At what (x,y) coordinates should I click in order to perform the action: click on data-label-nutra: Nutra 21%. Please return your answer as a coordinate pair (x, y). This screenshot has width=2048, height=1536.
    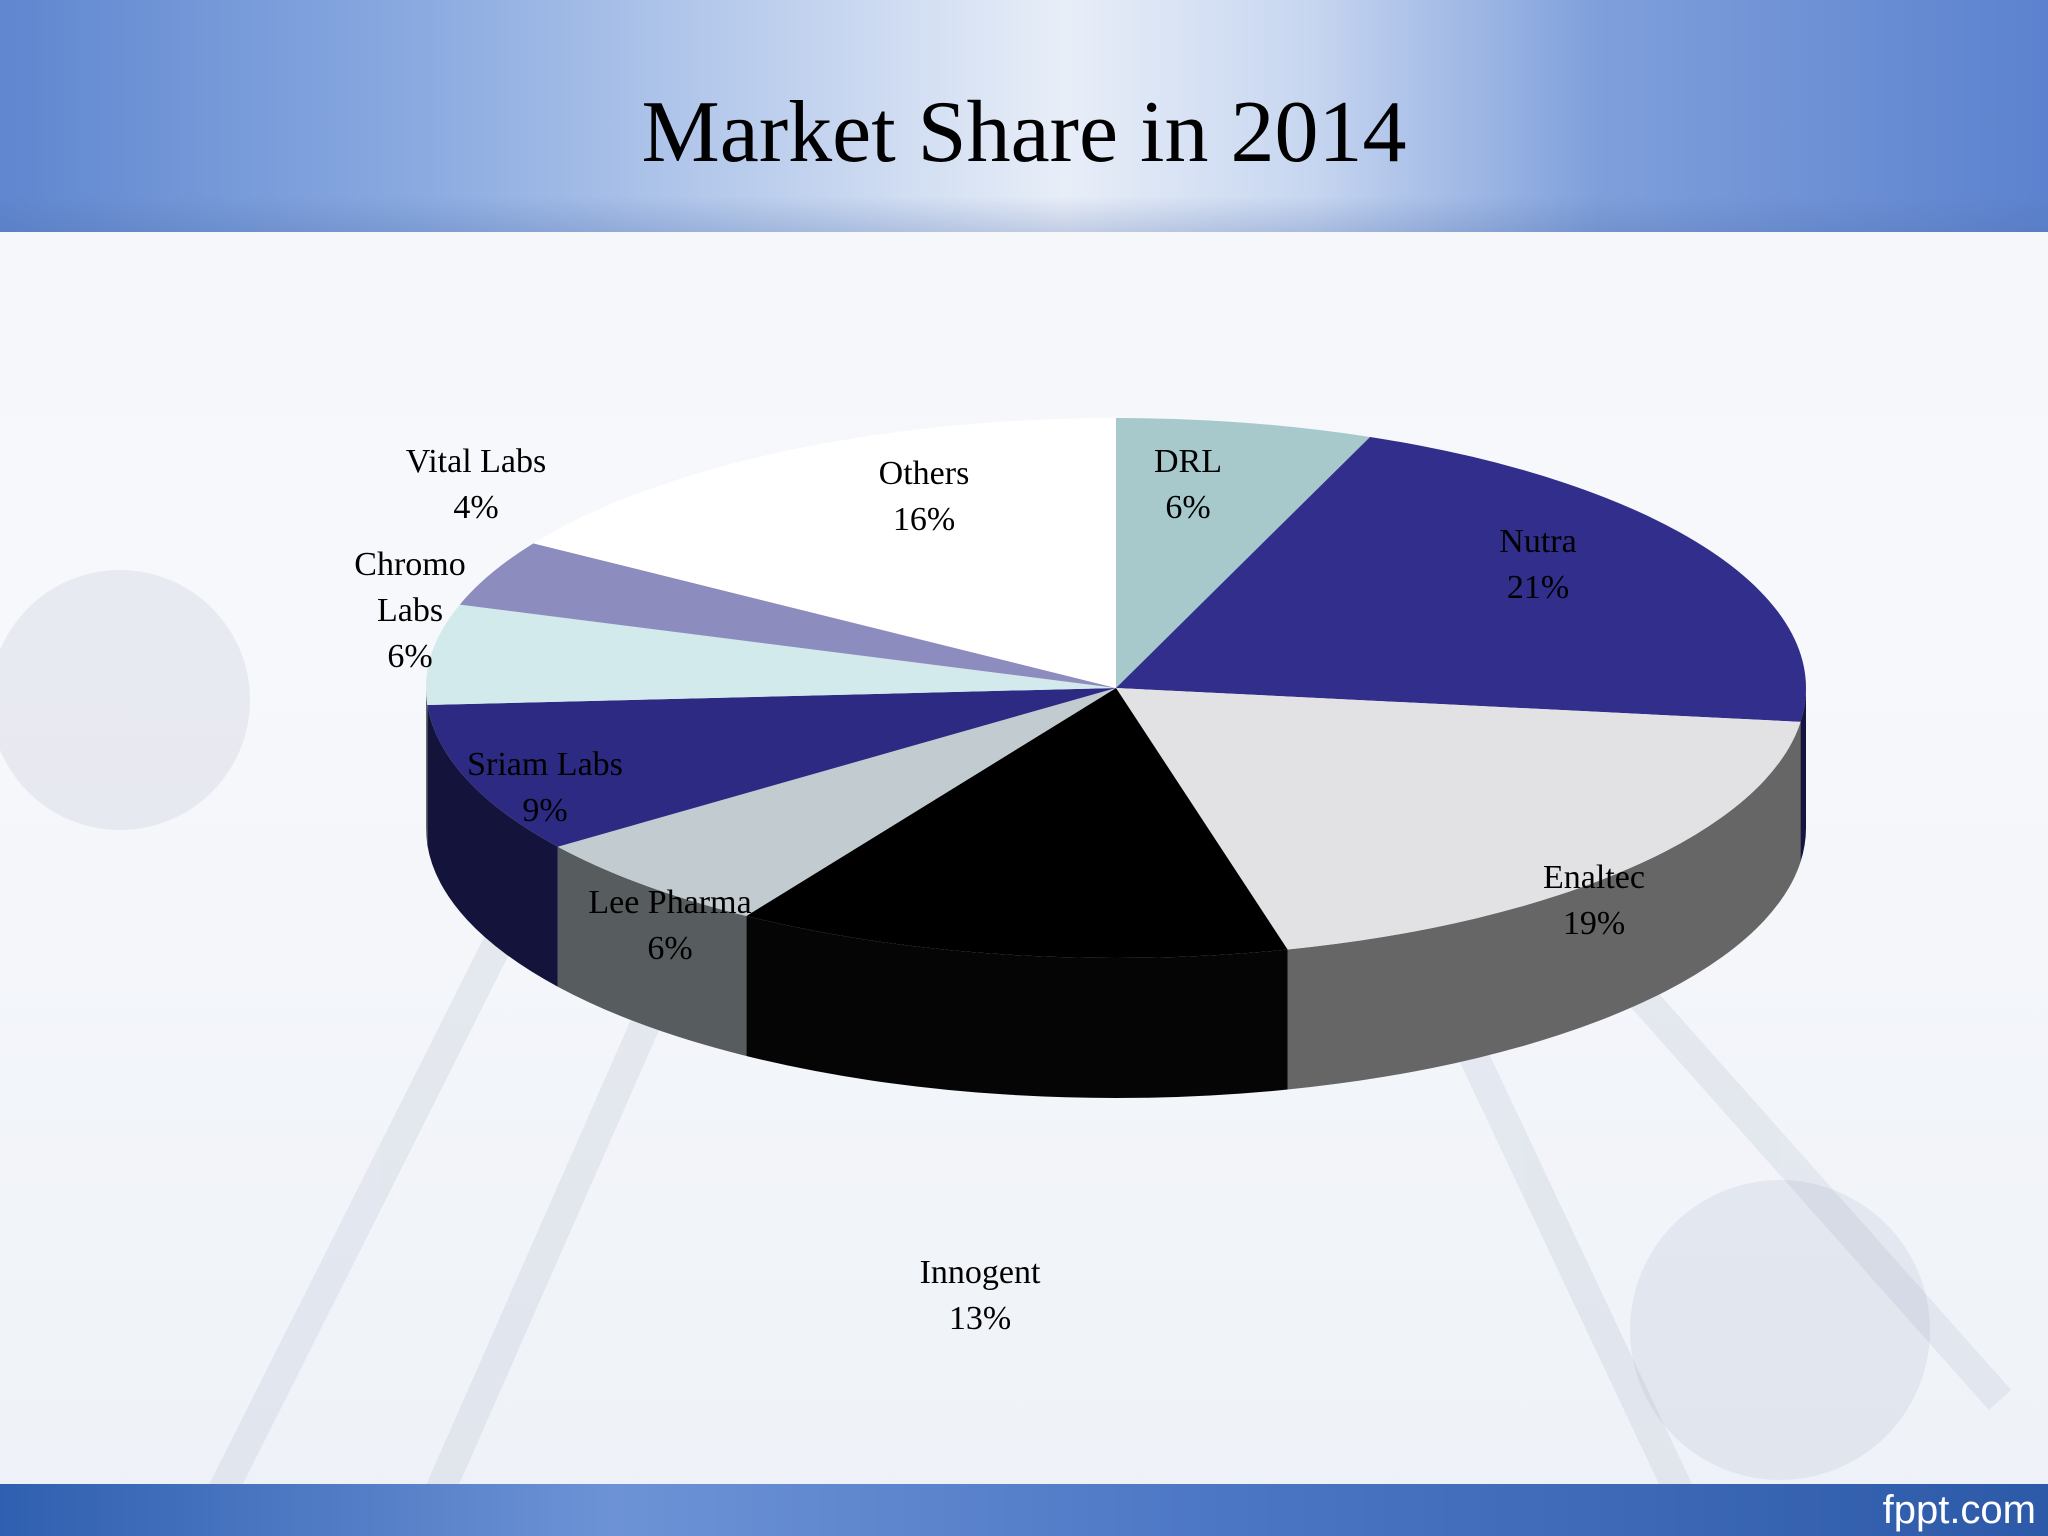
    Looking at the image, I should click on (1537, 564).